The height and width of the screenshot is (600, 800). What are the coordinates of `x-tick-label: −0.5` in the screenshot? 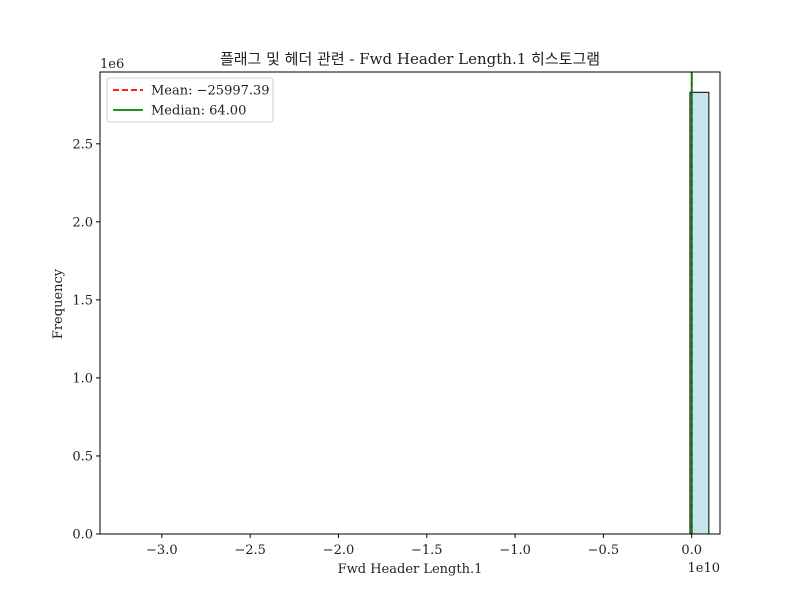 It's located at (604, 550).